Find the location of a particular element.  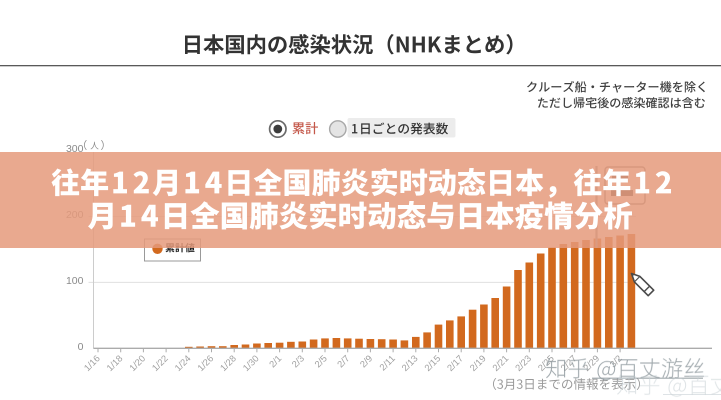

svg-text: 0 is located at coordinates (81, 347).